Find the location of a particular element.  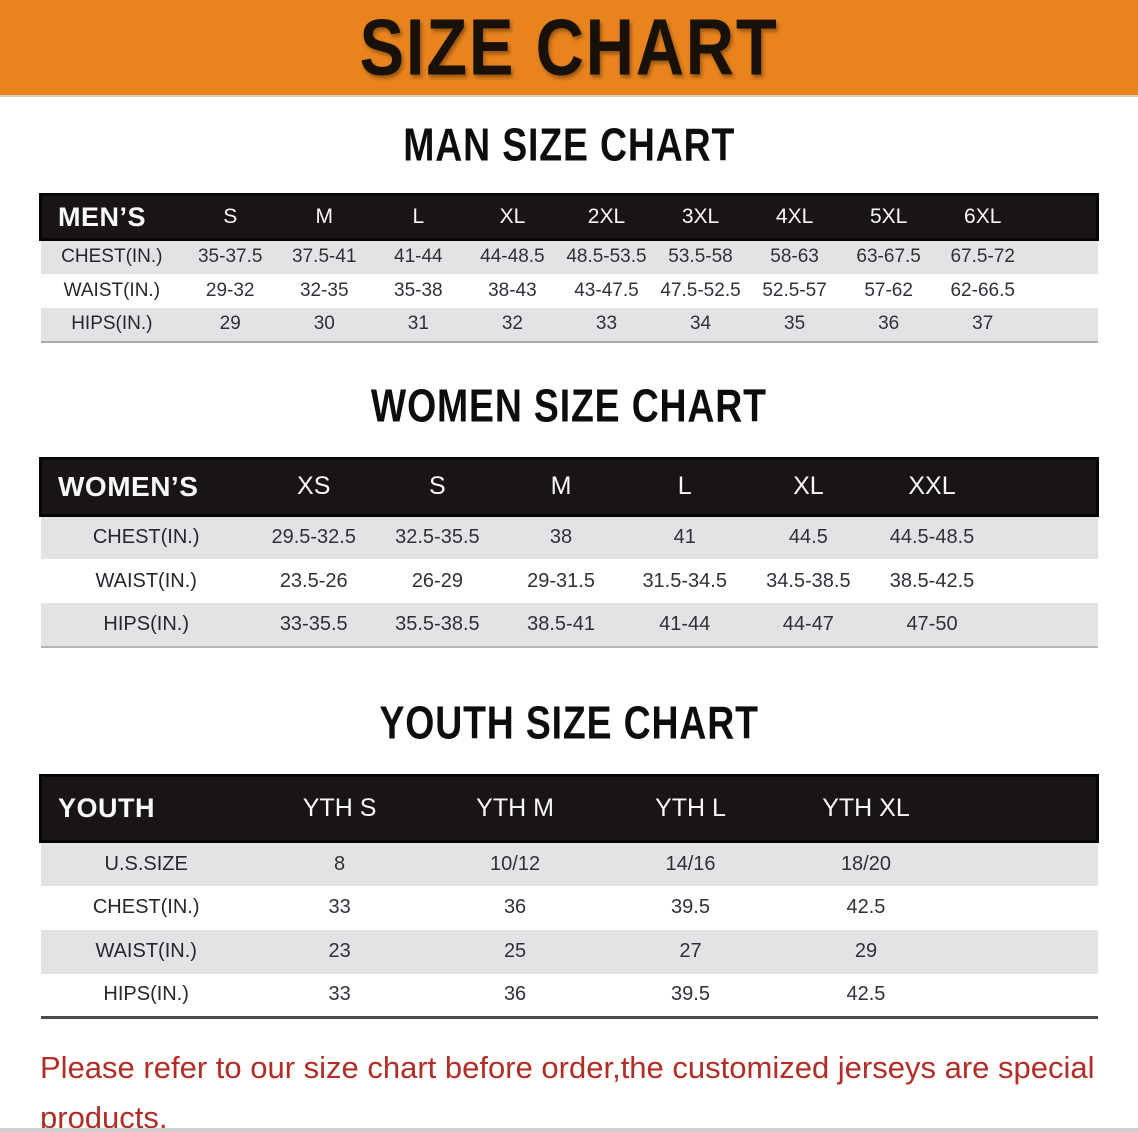

measurement-cell: 44-47 is located at coordinates (808, 625).